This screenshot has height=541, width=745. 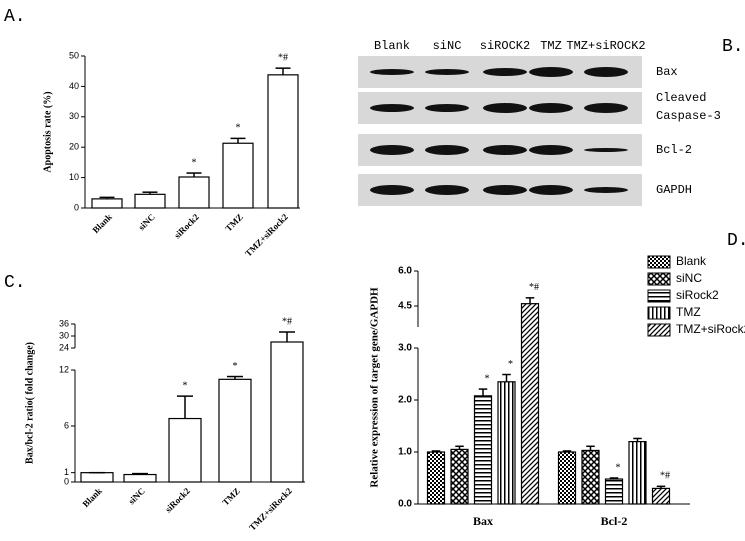 What do you see at coordinates (505, 46) in the screenshot?
I see `lane-label: siROCK2` at bounding box center [505, 46].